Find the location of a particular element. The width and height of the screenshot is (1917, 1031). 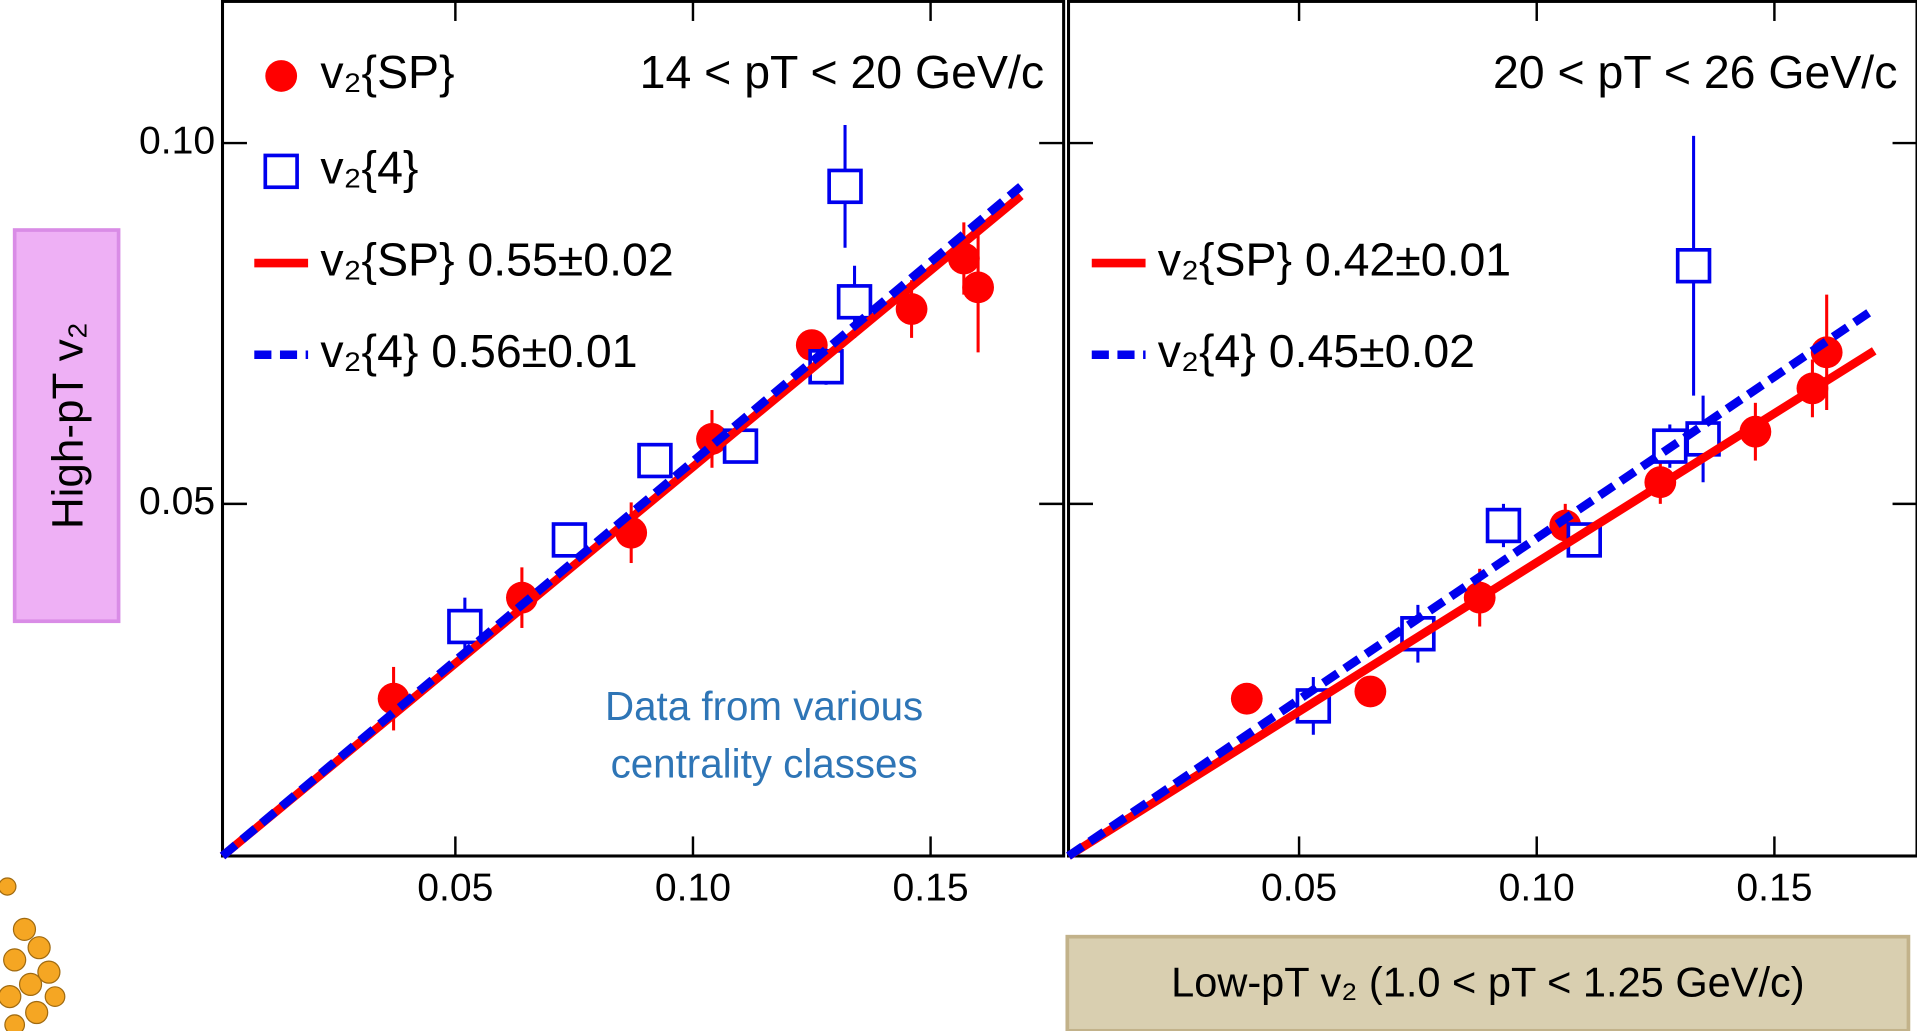

x-axis-label-box is located at coordinates (1488, 982).